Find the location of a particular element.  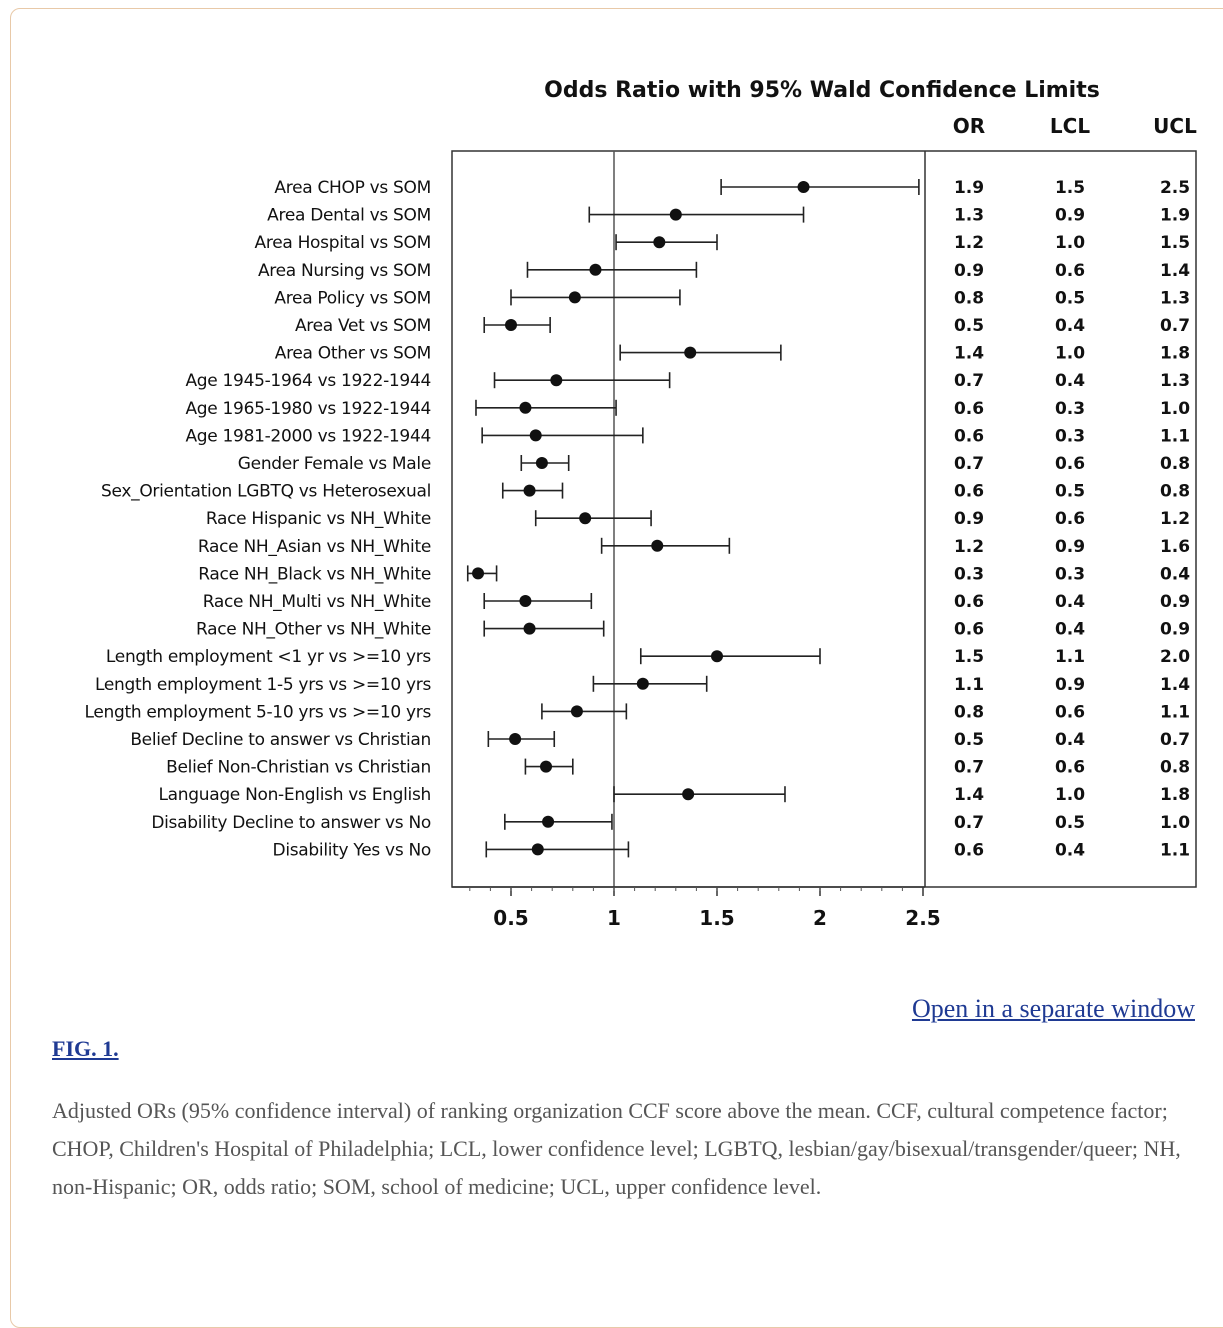

table-value-ucl: 1.5 is located at coordinates (1175, 243).